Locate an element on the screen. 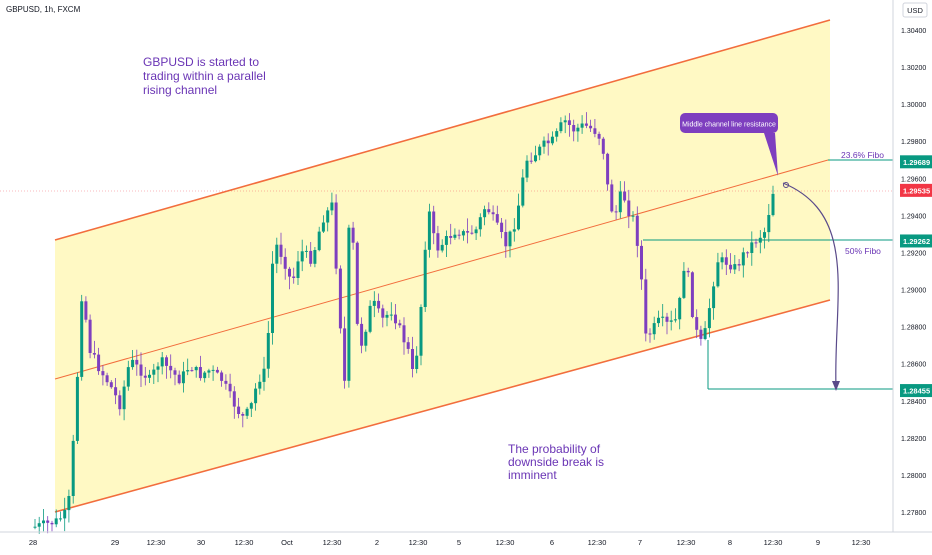 The width and height of the screenshot is (932, 555). x-tick-label: 29 is located at coordinates (115, 542).